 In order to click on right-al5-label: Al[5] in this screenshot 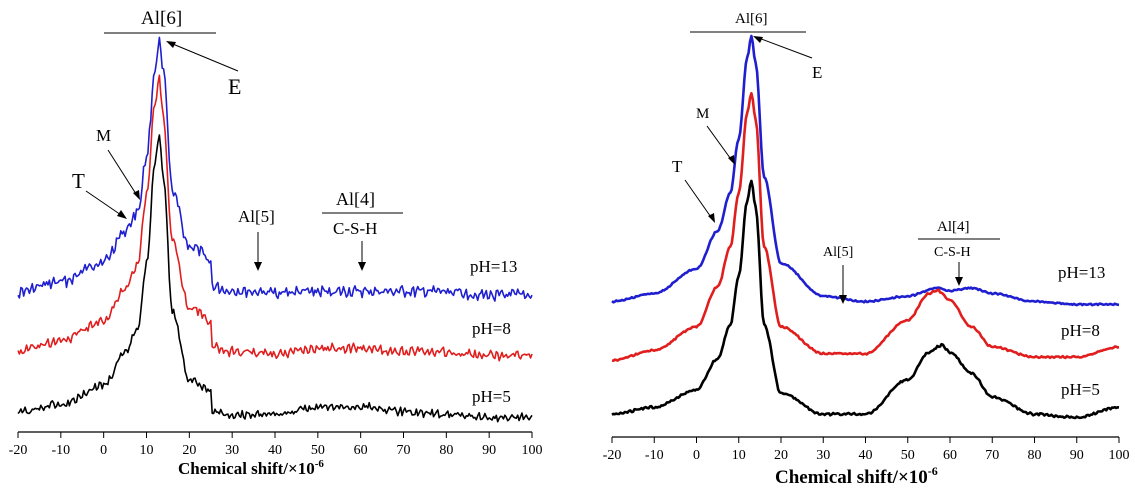, I will do `click(838, 252)`.